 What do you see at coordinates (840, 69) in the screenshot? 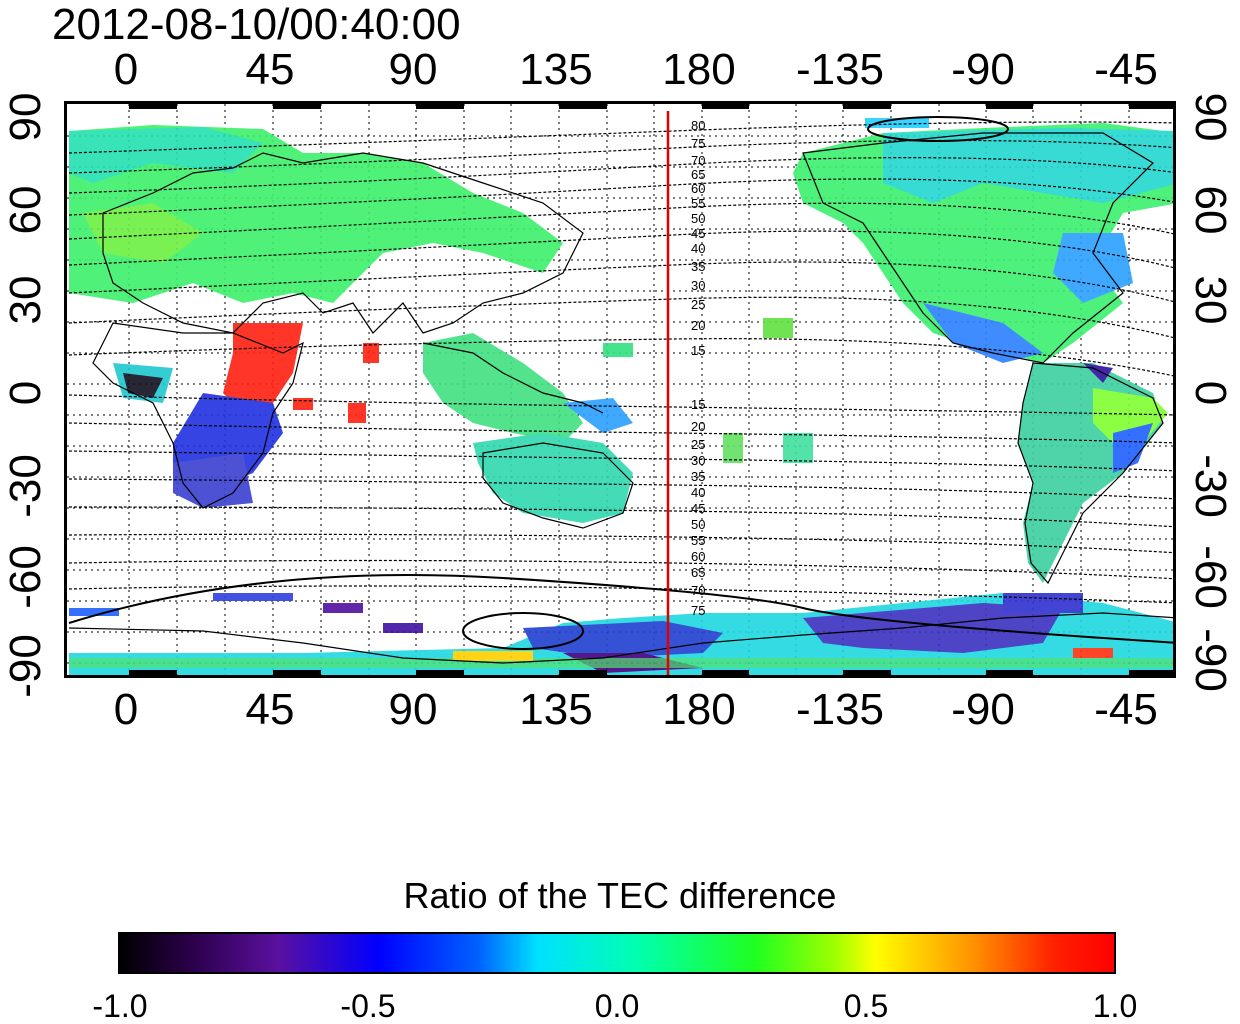
I see `top-longitude-tick: -135` at bounding box center [840, 69].